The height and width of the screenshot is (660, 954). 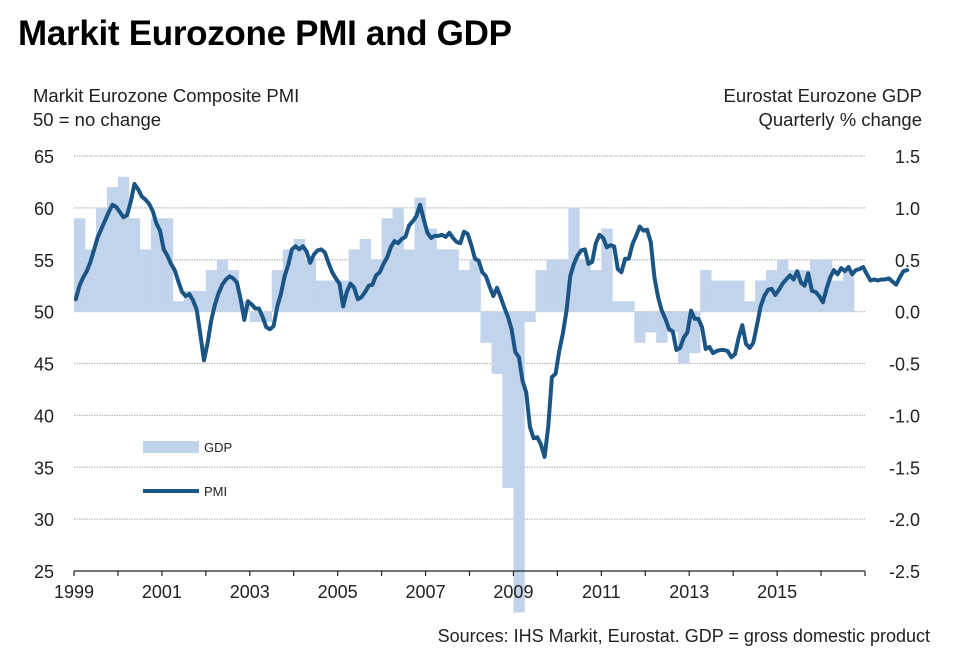 What do you see at coordinates (777, 592) in the screenshot?
I see `x-tick-label: 2015` at bounding box center [777, 592].